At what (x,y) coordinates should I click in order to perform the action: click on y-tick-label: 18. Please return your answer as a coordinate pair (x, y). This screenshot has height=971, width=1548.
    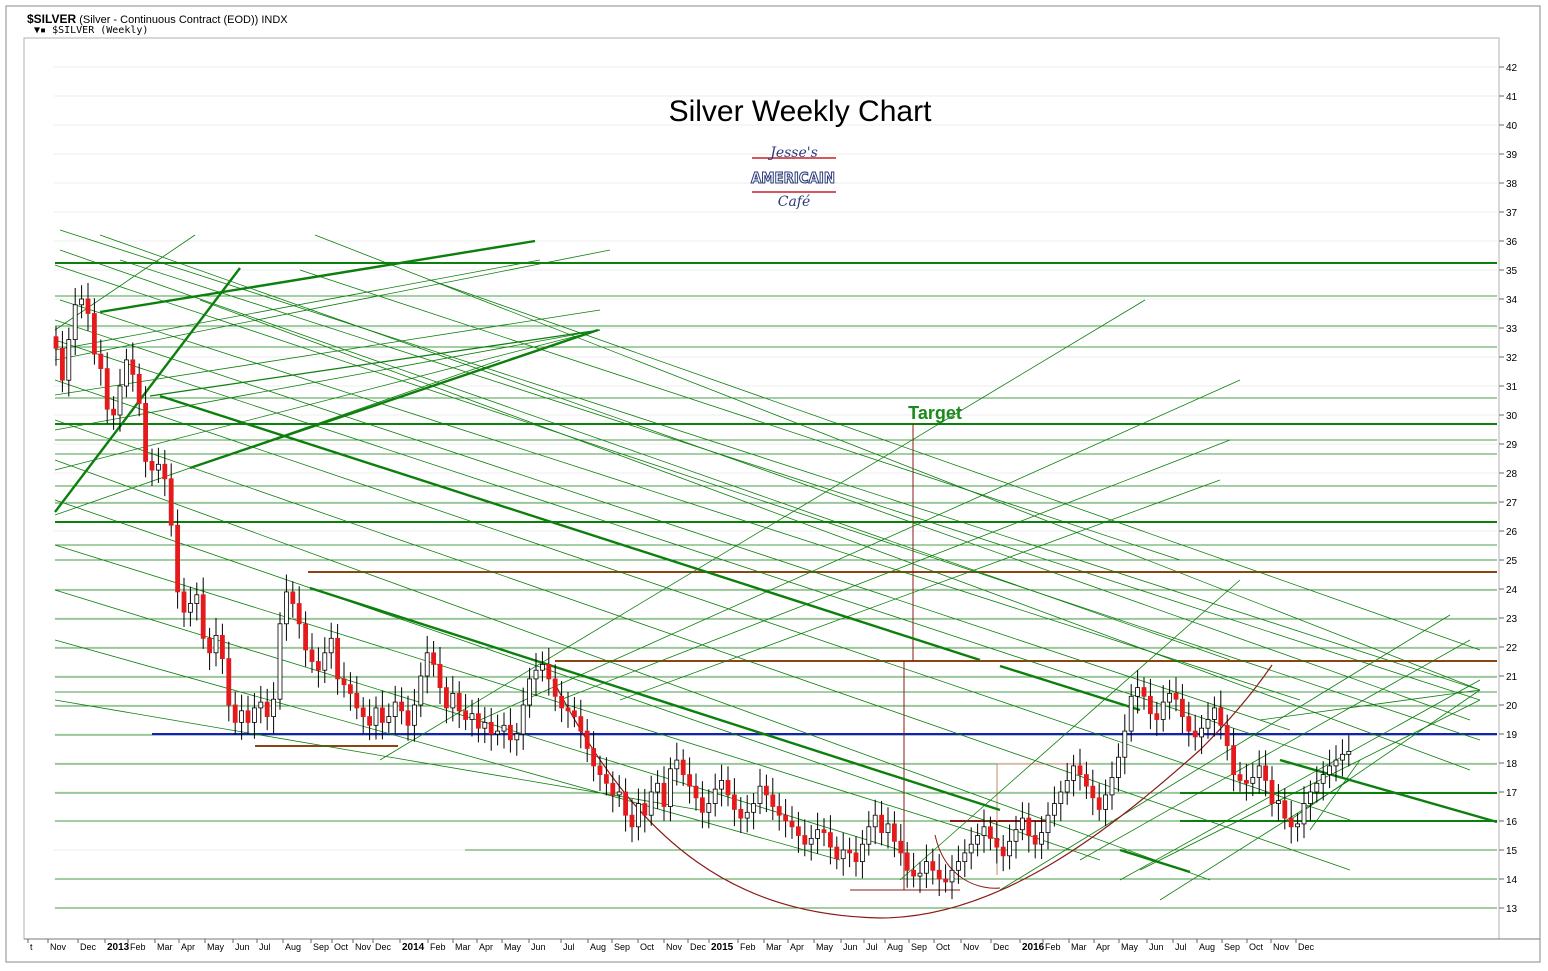
    Looking at the image, I should click on (1512, 764).